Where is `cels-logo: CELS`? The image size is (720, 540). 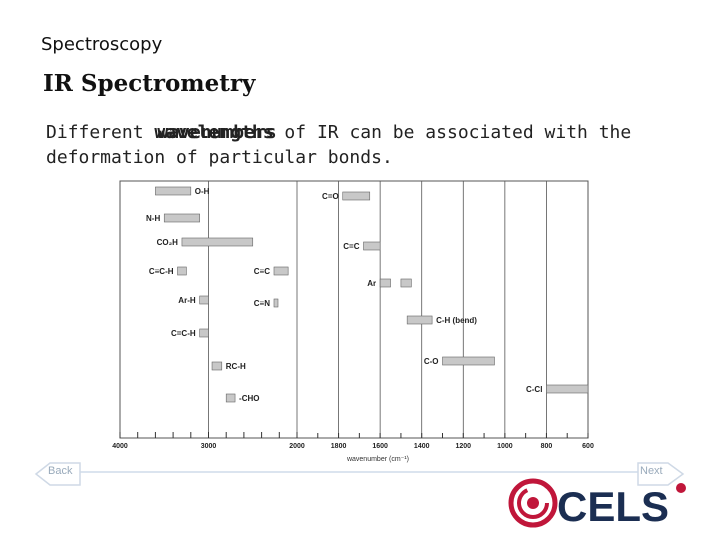
cels-logo: CELS is located at coordinates (597, 503).